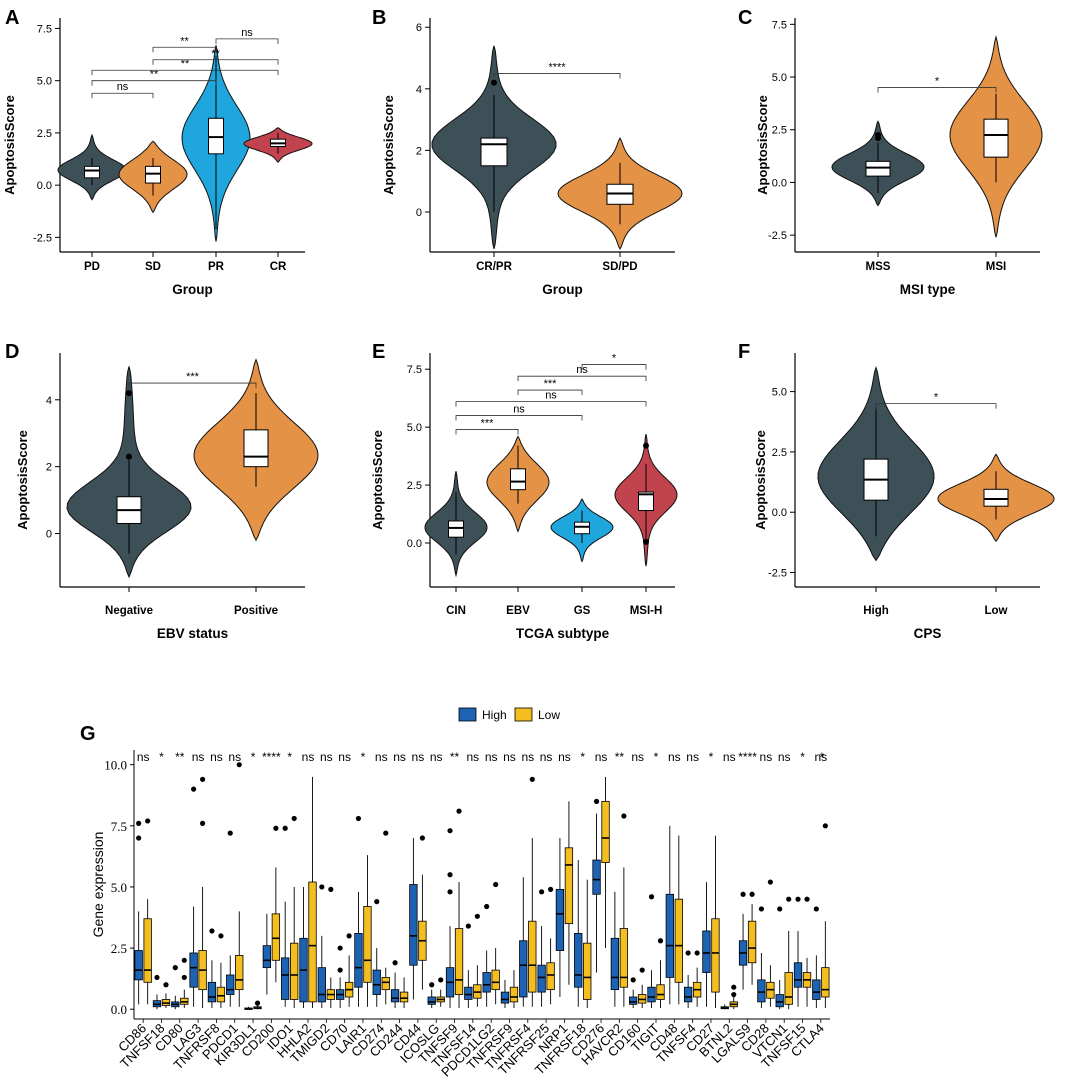 This screenshot has height=1086, width=1072. Describe the element at coordinates (119, 887) in the screenshot. I see `y-tick-label: 5.0` at that location.